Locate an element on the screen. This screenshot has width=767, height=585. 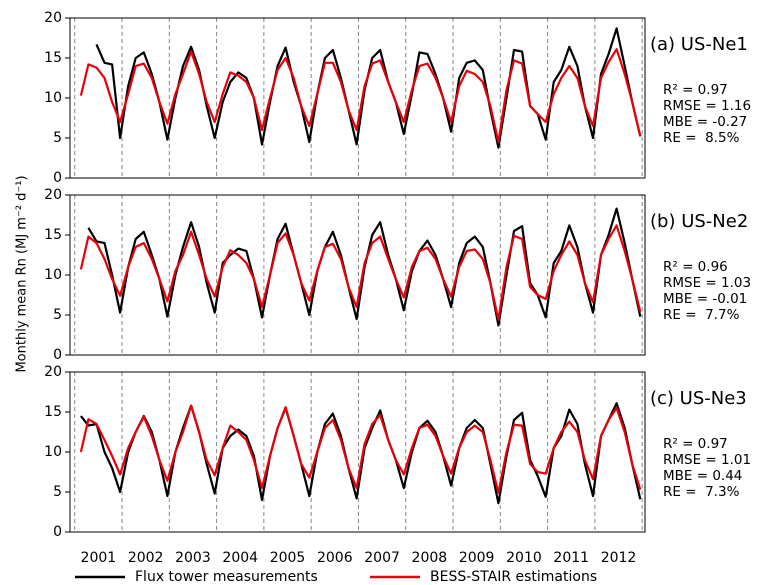
x-tick-label: 2004 is located at coordinates (240, 558).